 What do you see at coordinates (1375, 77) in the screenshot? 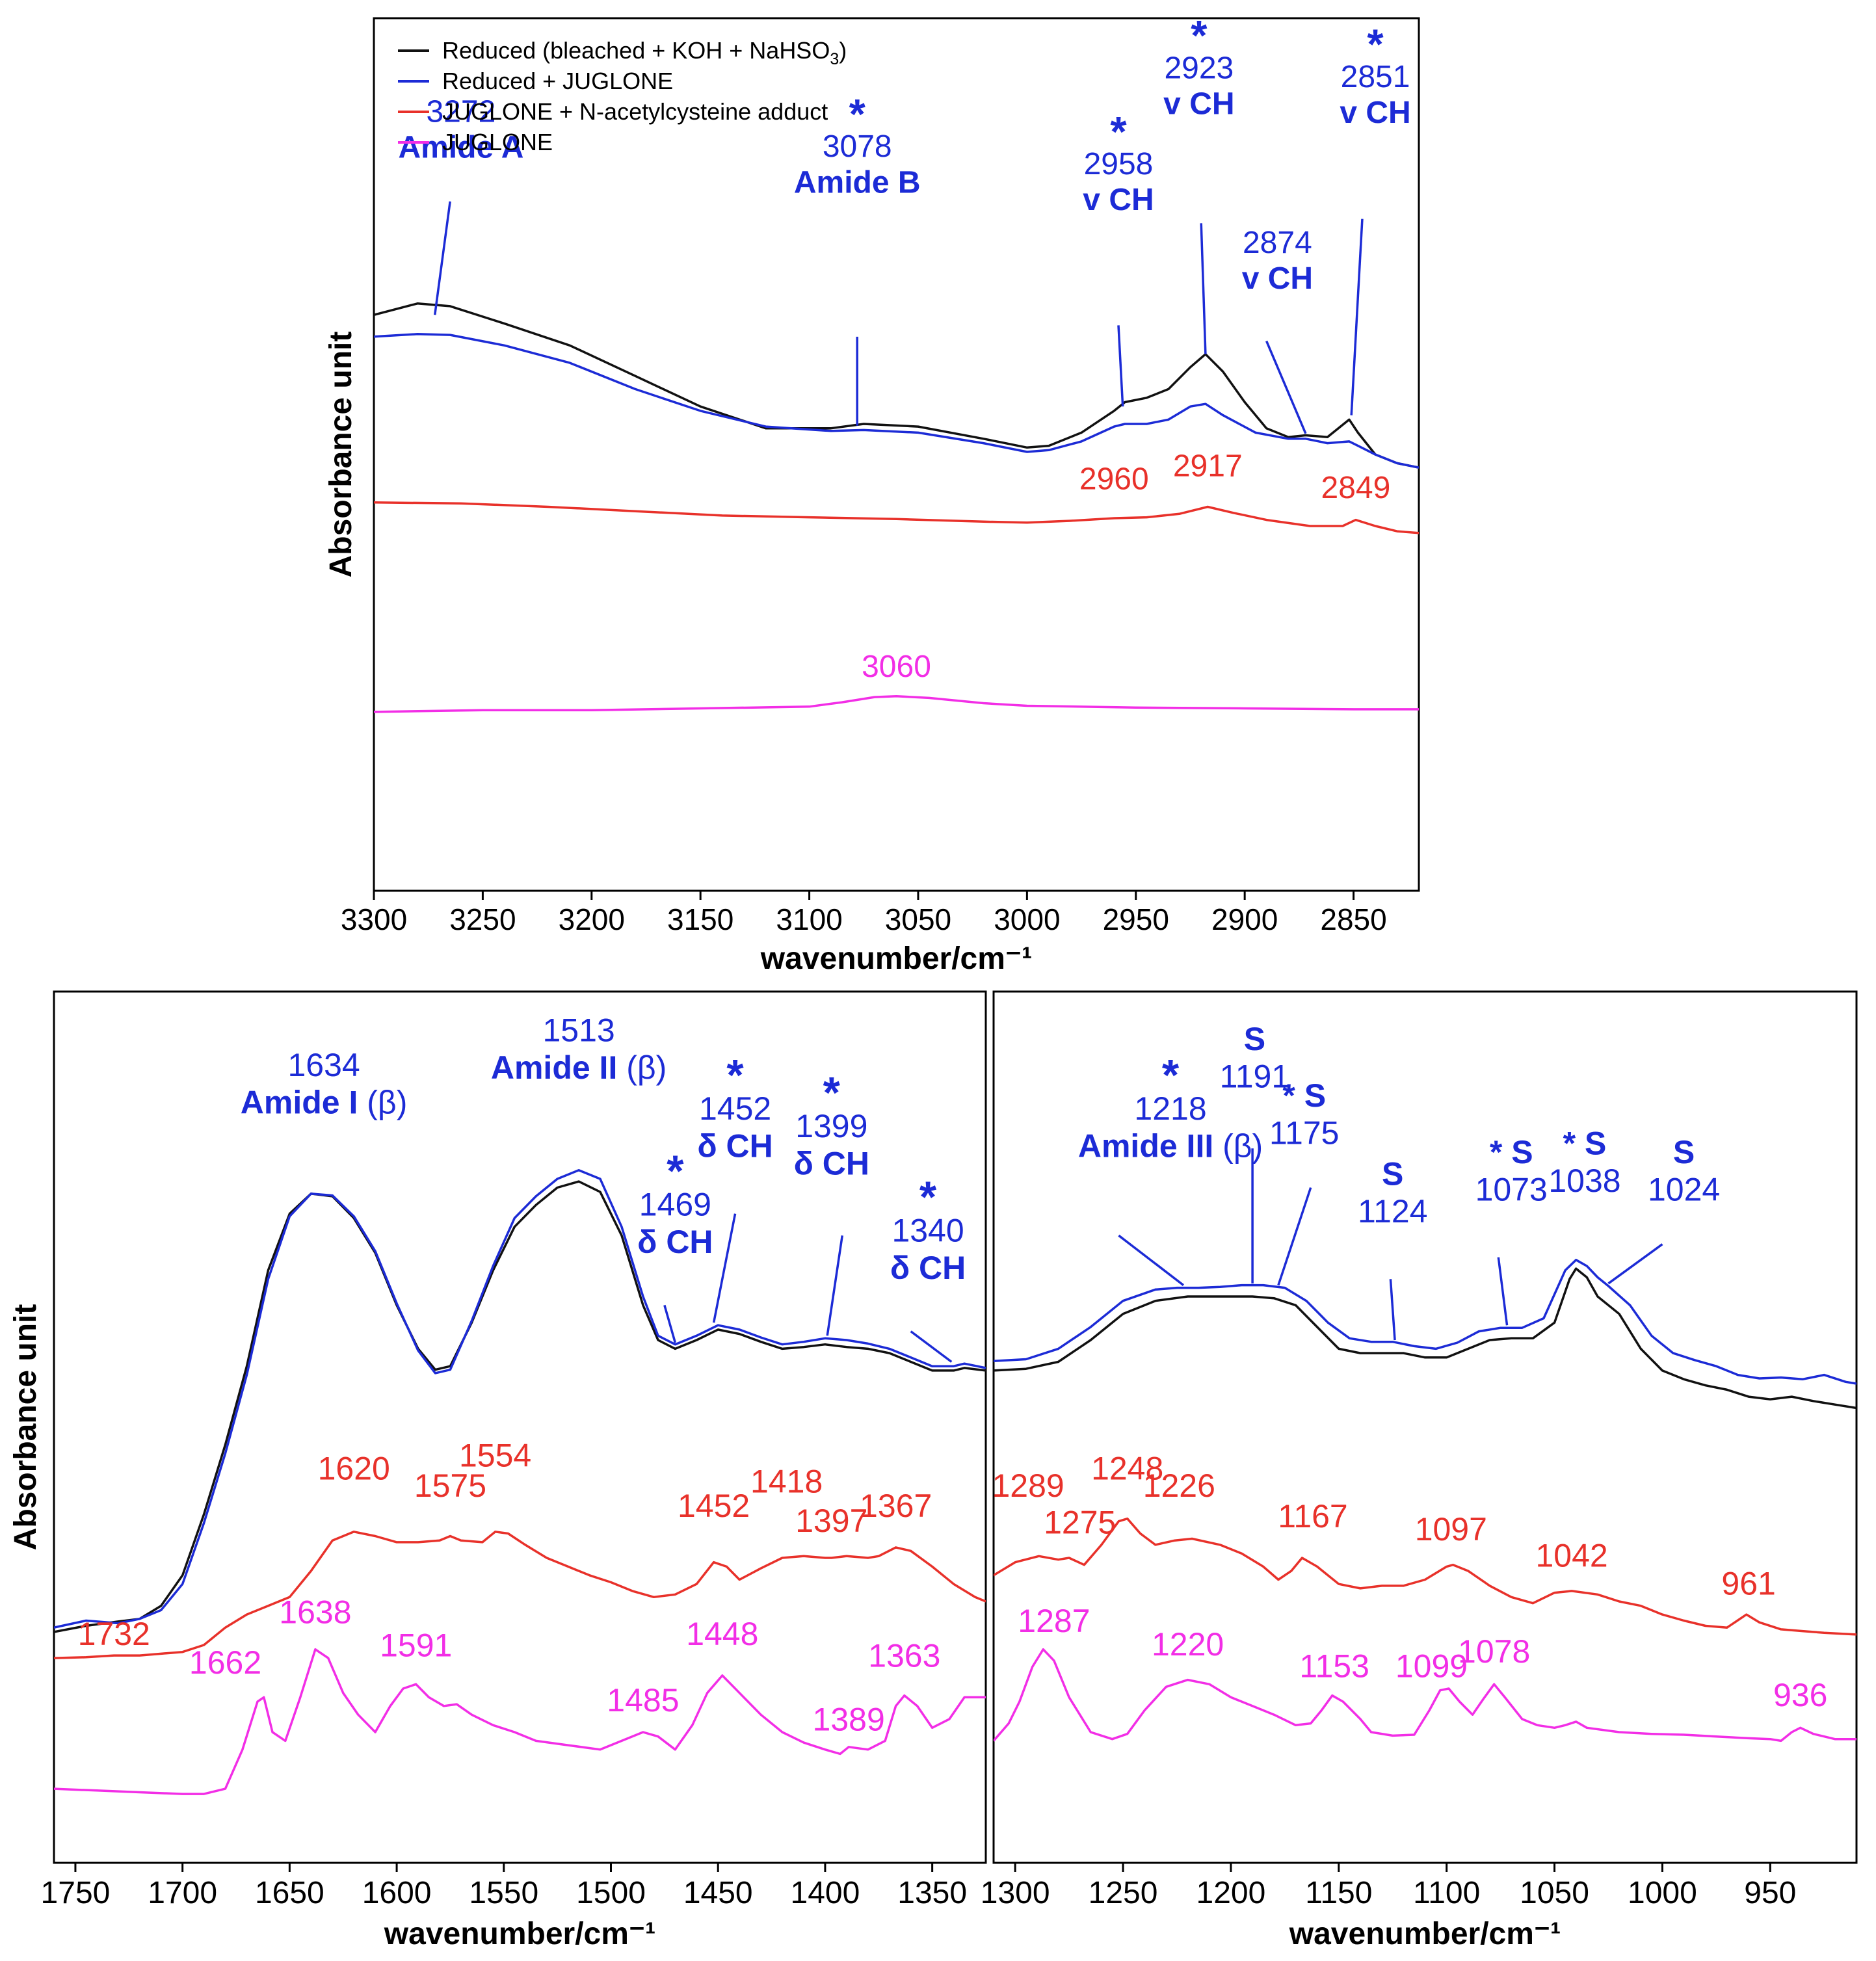
I see `peak-number: 2851` at bounding box center [1375, 77].